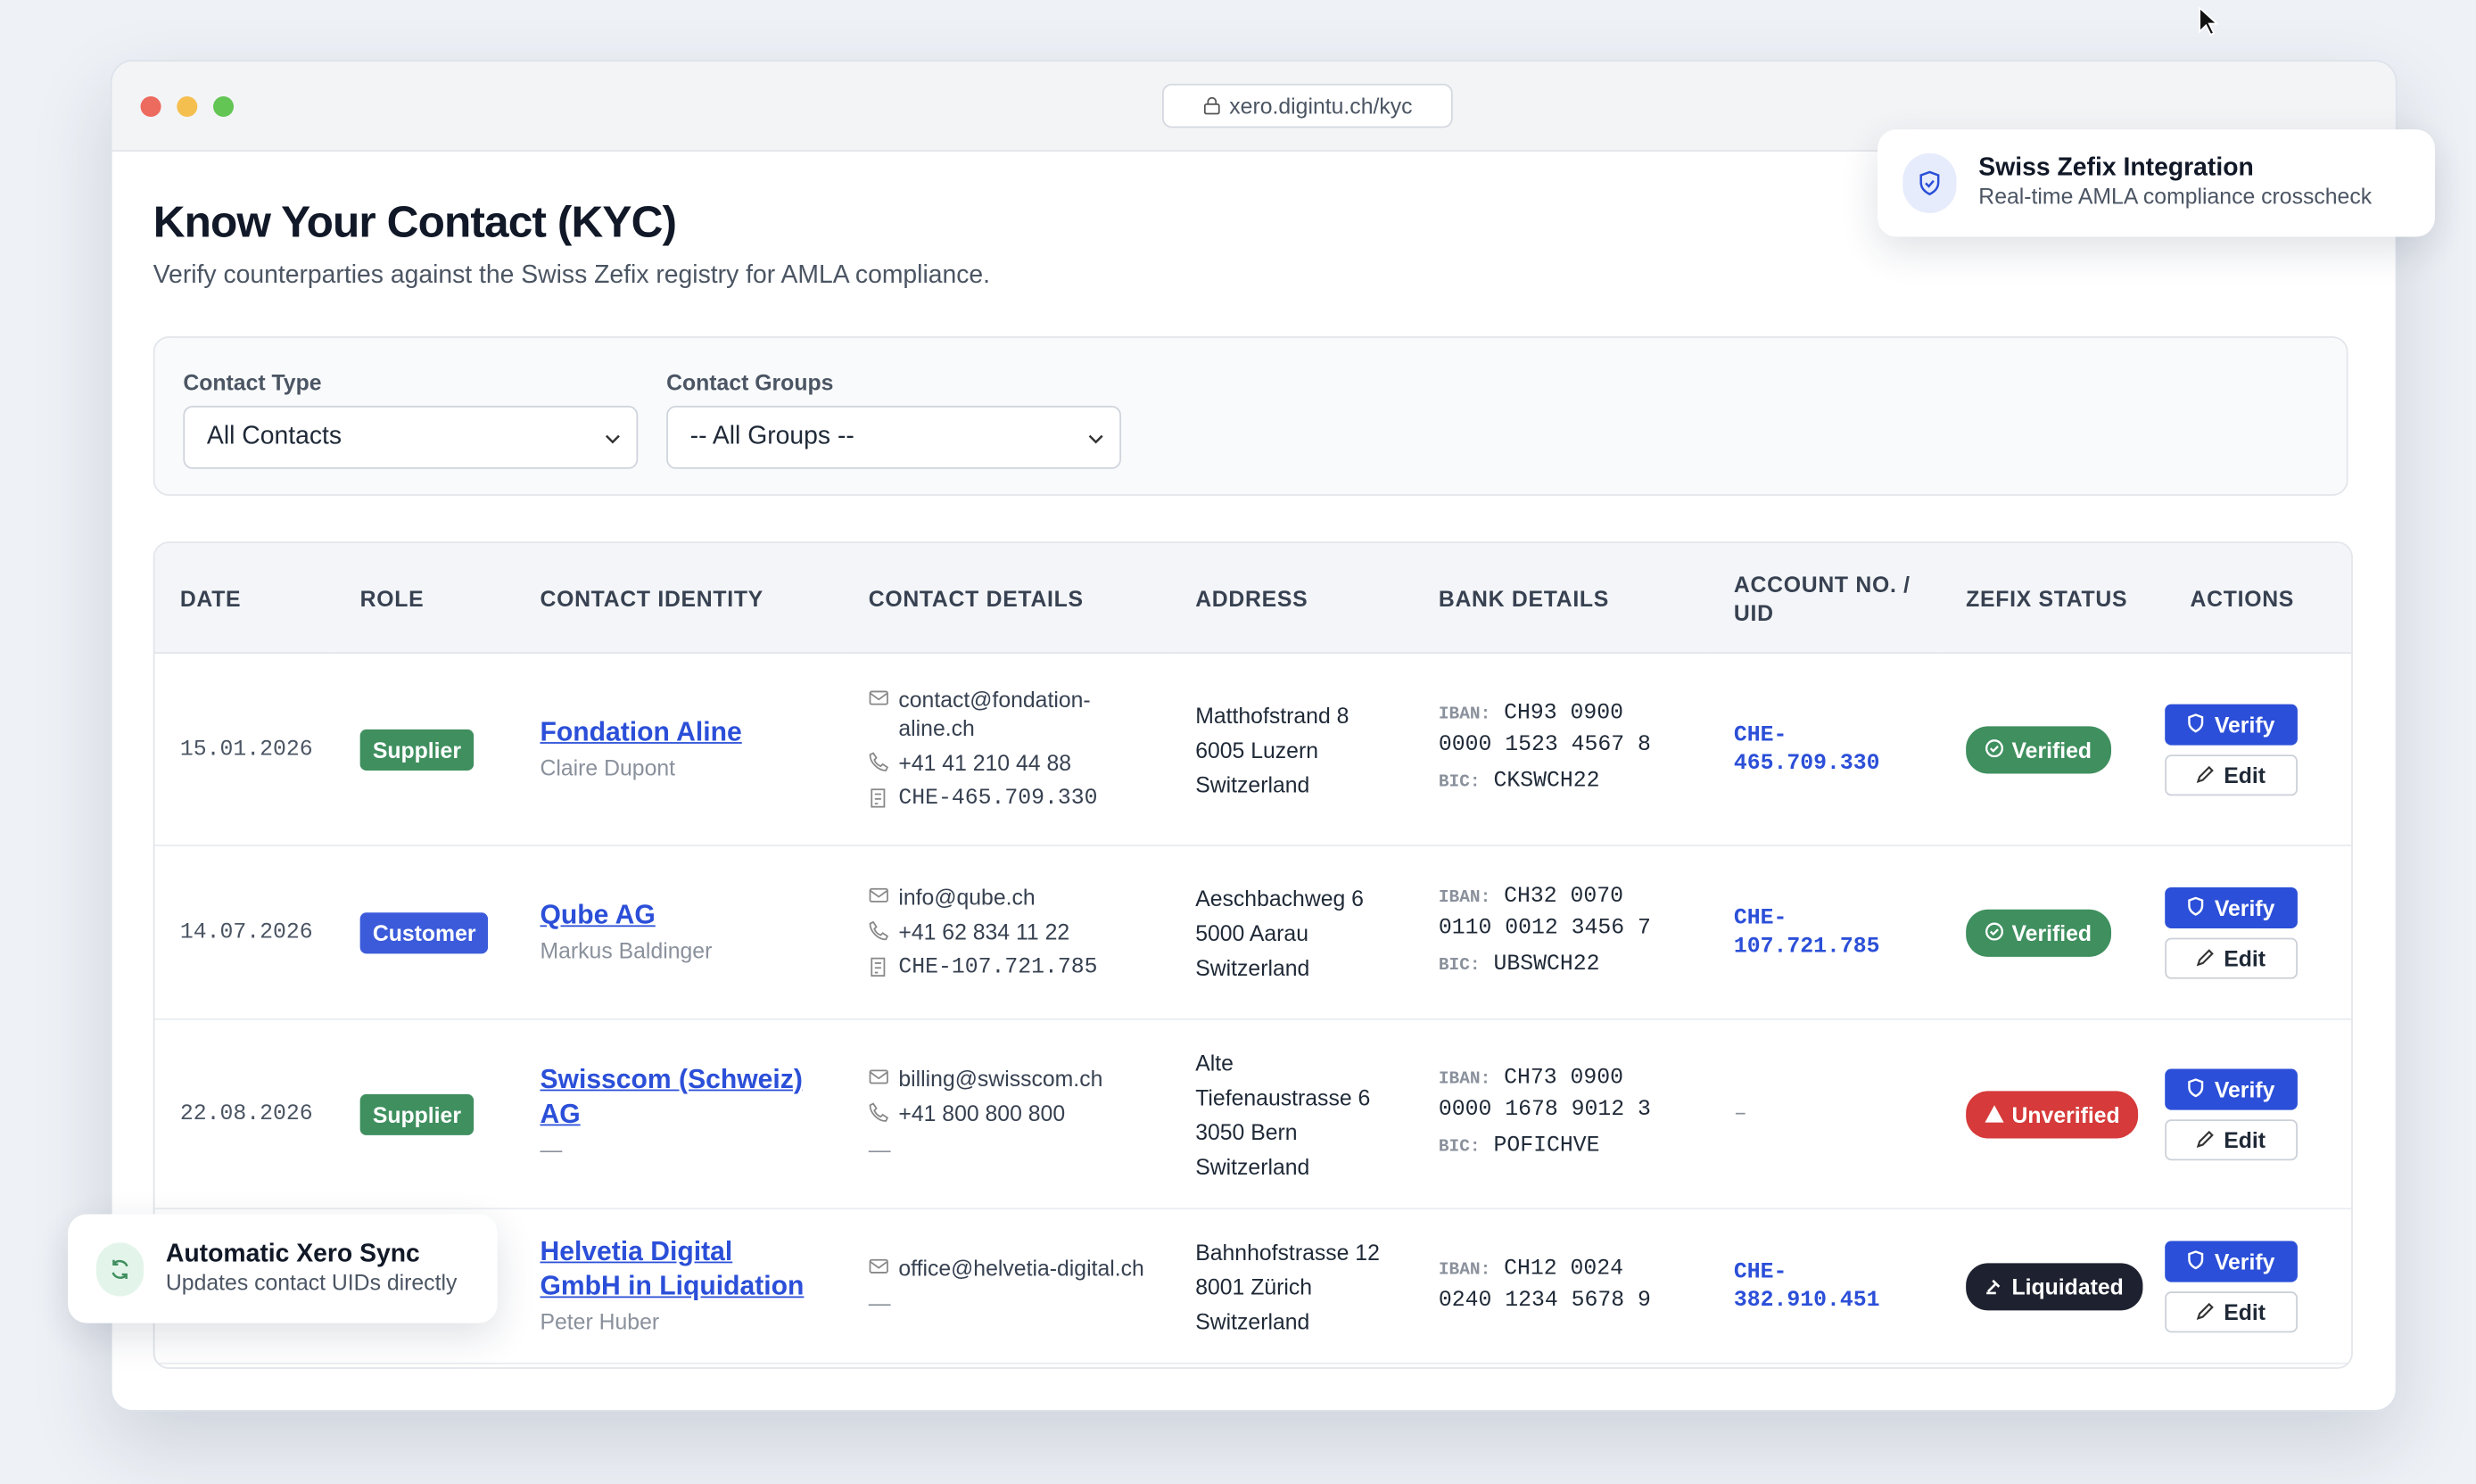 The width and height of the screenshot is (2476, 1484). I want to click on title-bar: xero.digintu.ch/kyc, so click(1253, 107).